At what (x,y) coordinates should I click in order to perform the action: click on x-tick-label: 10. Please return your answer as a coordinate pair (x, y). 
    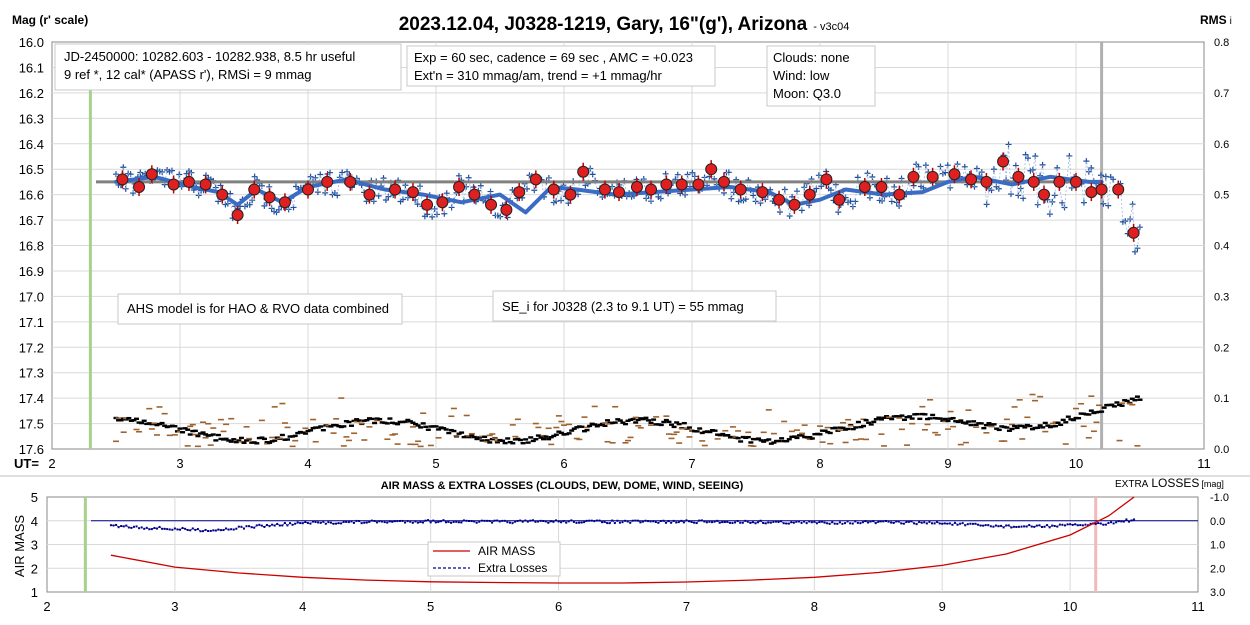
    Looking at the image, I should click on (1070, 606).